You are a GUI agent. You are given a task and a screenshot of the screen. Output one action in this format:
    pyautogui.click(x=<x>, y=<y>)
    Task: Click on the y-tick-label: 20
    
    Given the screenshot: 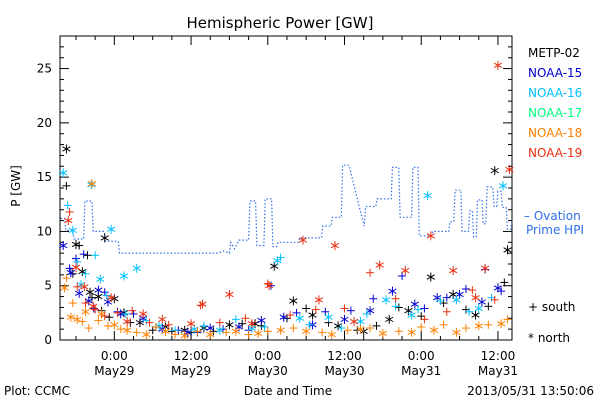 What is the action you would take?
    pyautogui.click(x=44, y=123)
    